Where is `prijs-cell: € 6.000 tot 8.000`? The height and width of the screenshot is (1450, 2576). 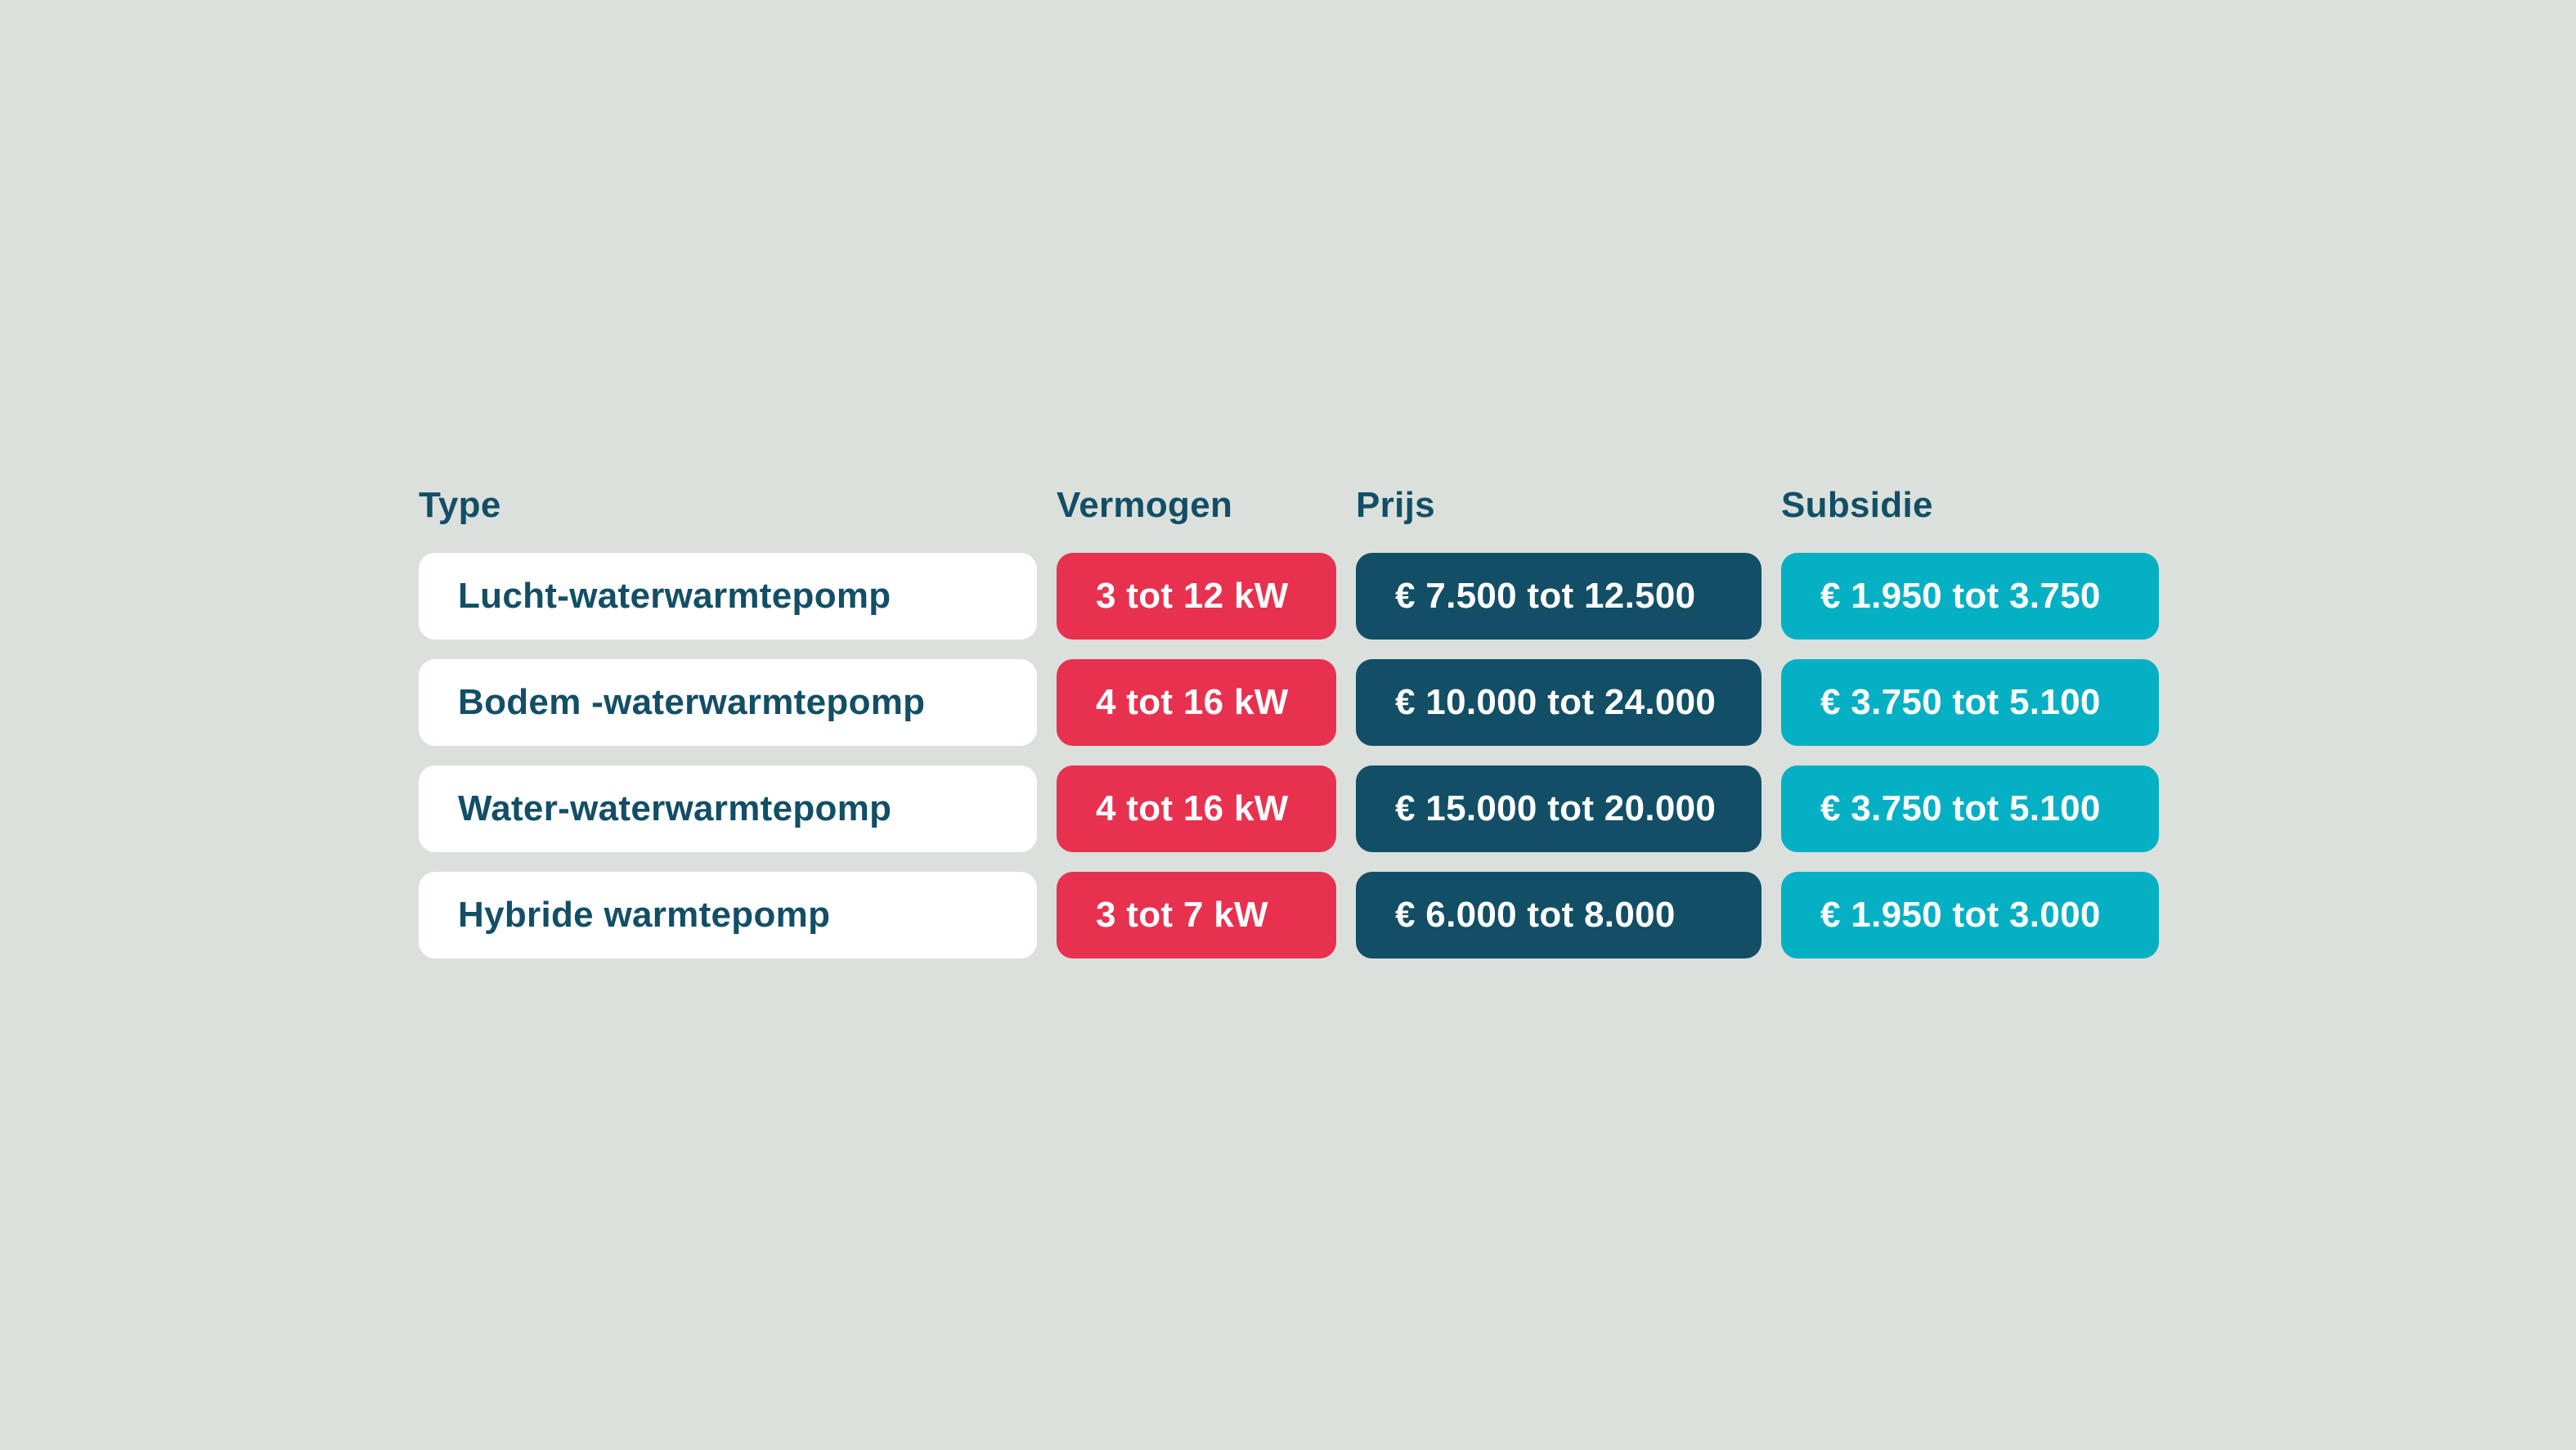
prijs-cell: € 6.000 tot 8.000 is located at coordinates (1558, 915).